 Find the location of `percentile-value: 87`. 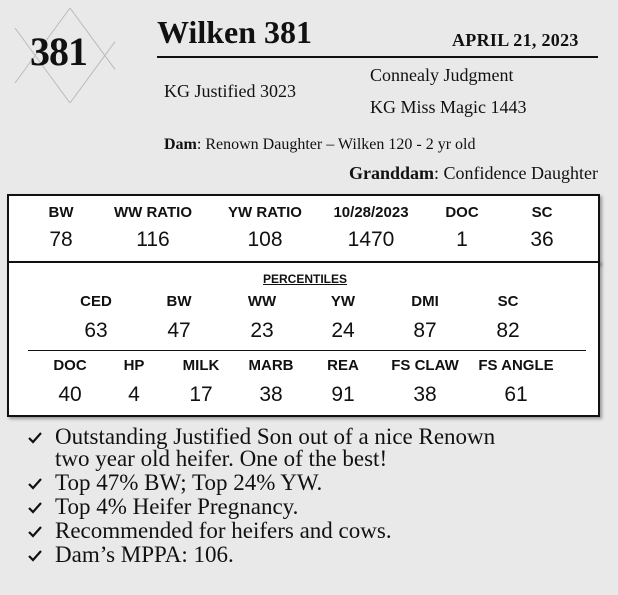

percentile-value: 87 is located at coordinates (425, 330).